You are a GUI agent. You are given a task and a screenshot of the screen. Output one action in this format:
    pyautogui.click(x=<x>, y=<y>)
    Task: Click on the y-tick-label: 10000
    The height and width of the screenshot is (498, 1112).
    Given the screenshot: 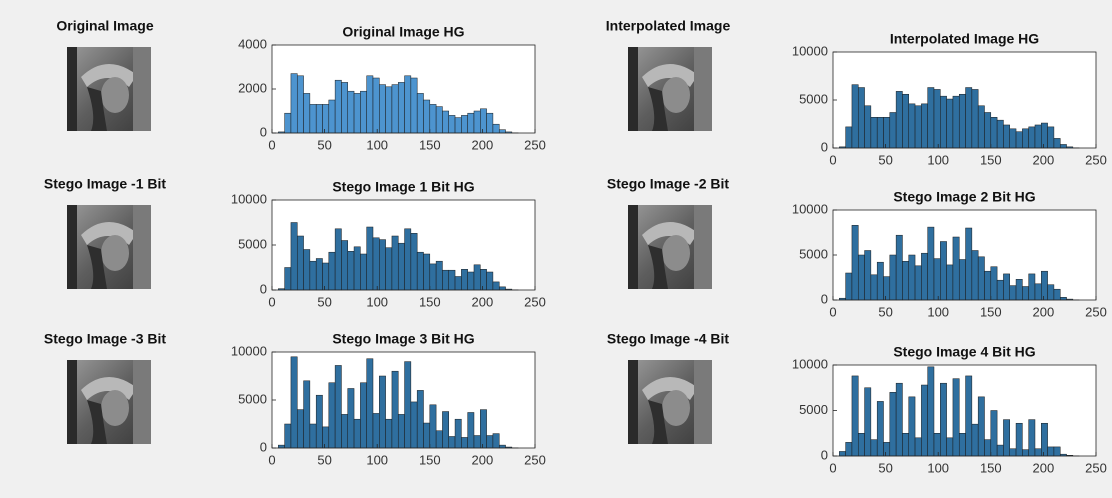 What is the action you would take?
    pyautogui.click(x=810, y=208)
    